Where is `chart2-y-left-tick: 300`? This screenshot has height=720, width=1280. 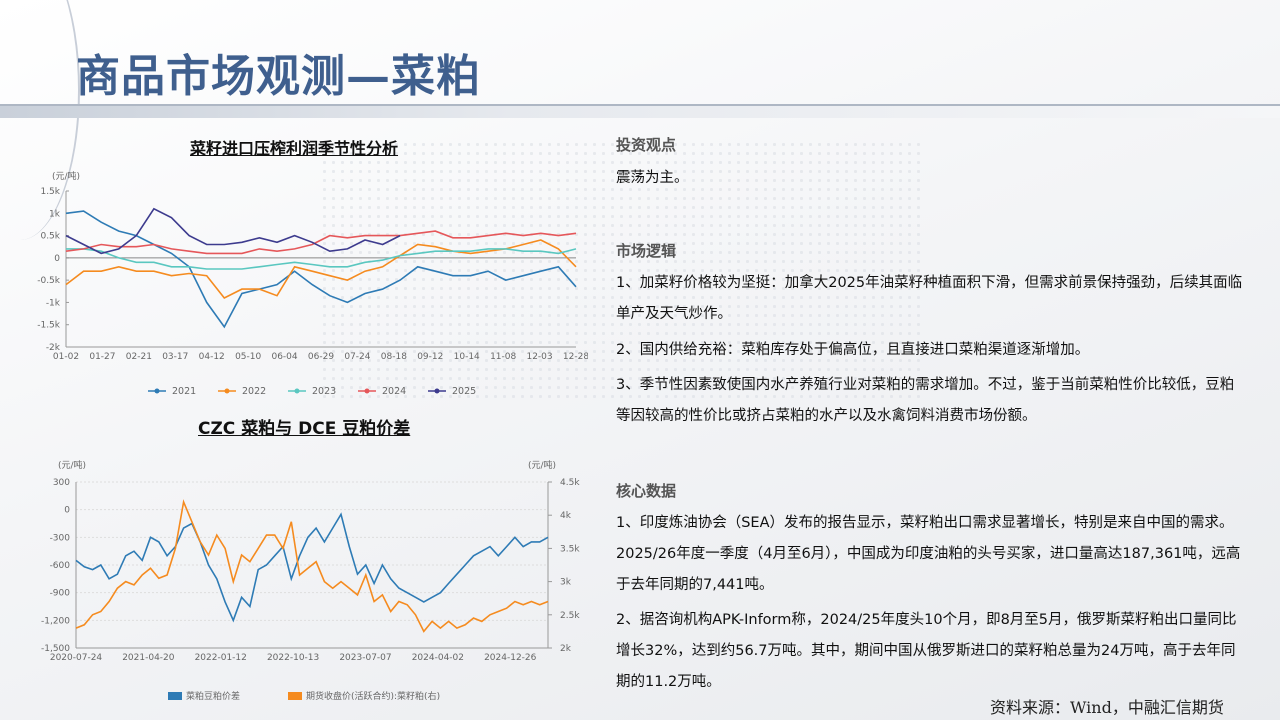 chart2-y-left-tick: 300 is located at coordinates (61, 483).